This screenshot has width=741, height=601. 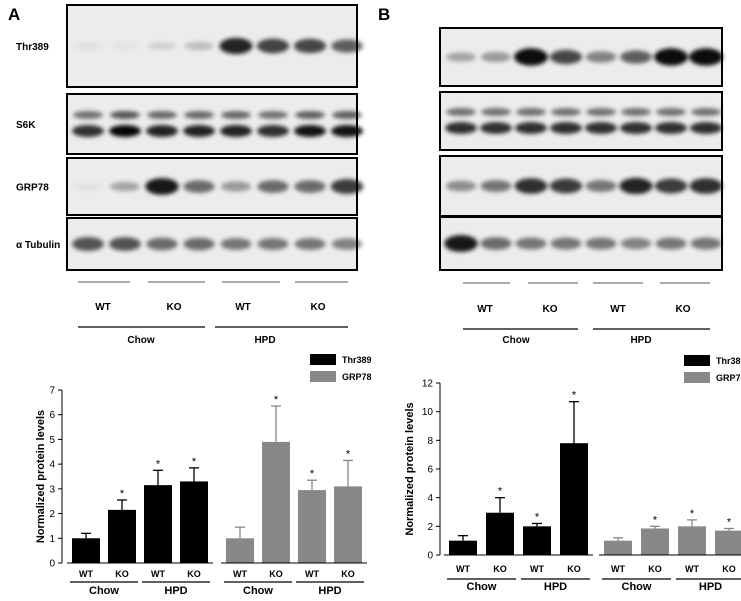 I want to click on blot-s6k, so click(x=581, y=121).